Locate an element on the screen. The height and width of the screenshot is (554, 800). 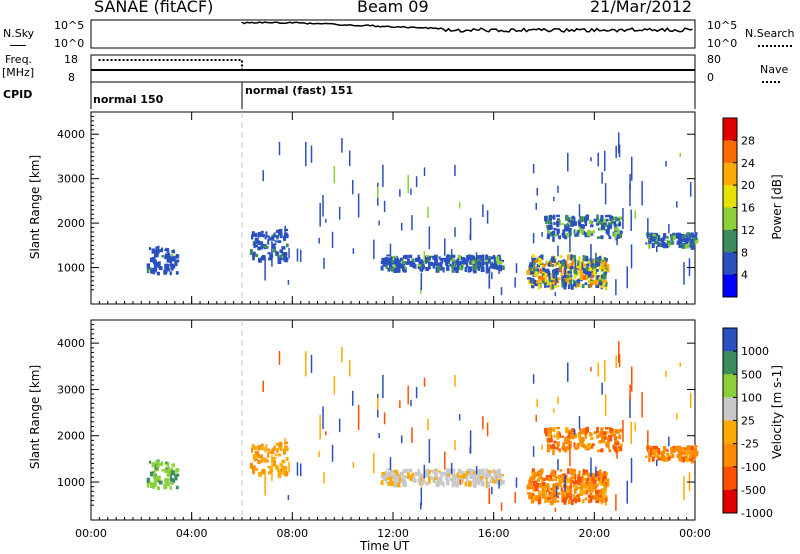
colorbar-tick-label: 500 is located at coordinates (751, 374).